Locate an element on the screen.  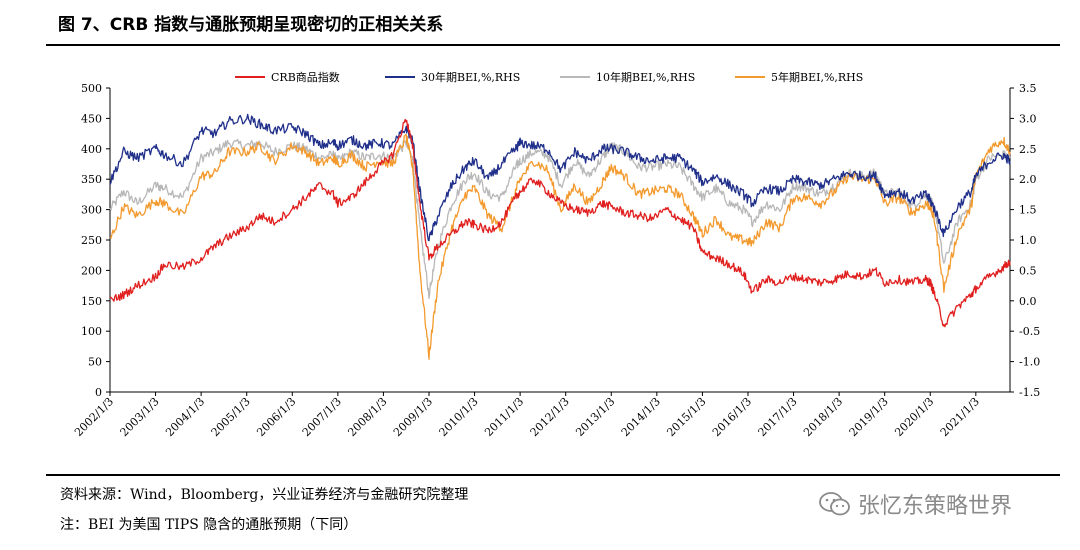
watermark-text: 张忆东策略世界 is located at coordinates (935, 506).